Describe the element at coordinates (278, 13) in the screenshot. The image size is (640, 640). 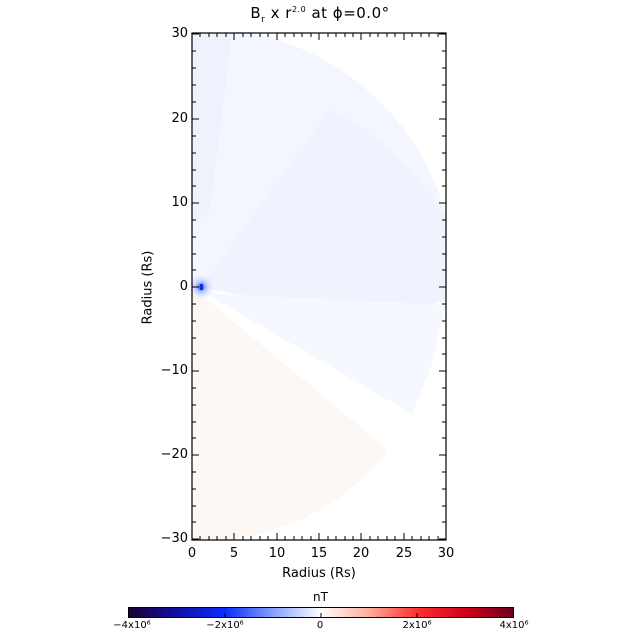
I see `title-mid: x r` at that location.